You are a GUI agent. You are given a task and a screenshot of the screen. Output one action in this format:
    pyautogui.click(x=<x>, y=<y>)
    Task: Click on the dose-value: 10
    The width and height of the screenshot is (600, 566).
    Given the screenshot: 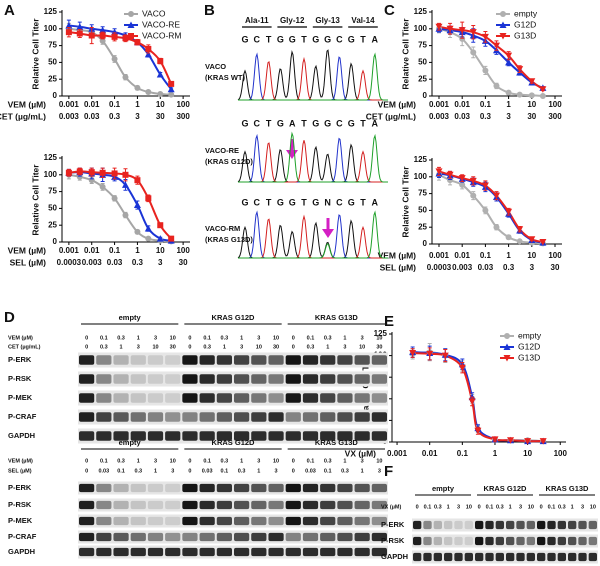 What is the action you would take?
    pyautogui.click(x=531, y=507)
    